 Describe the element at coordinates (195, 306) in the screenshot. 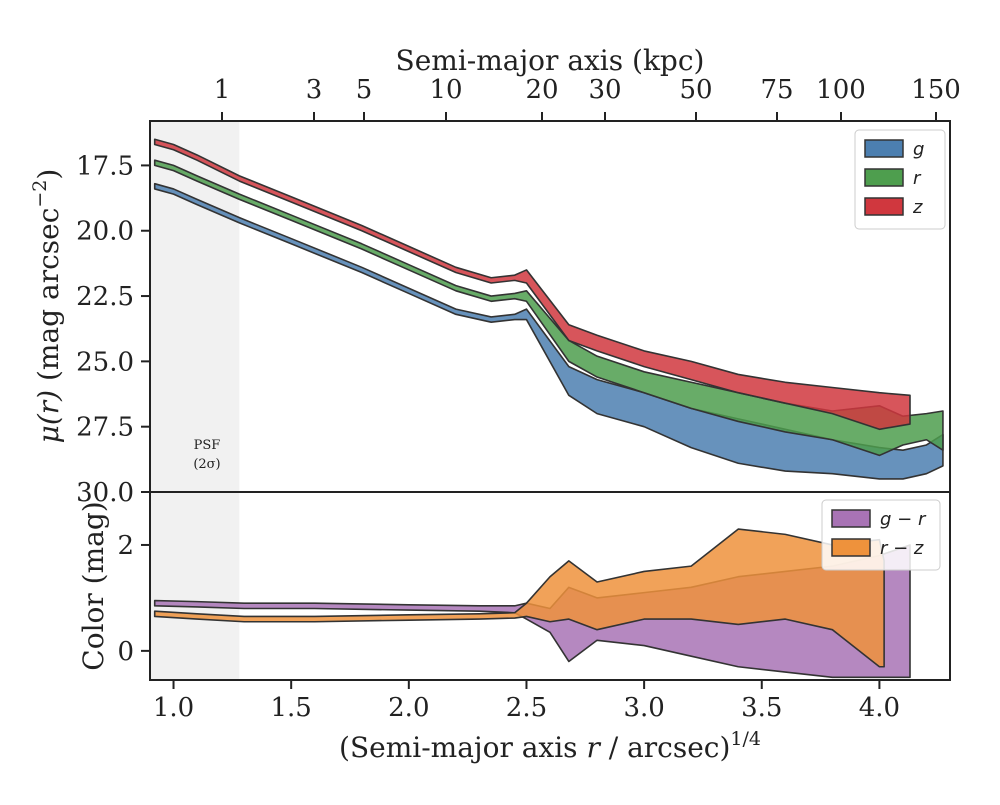

I see `psf-region-top` at that location.